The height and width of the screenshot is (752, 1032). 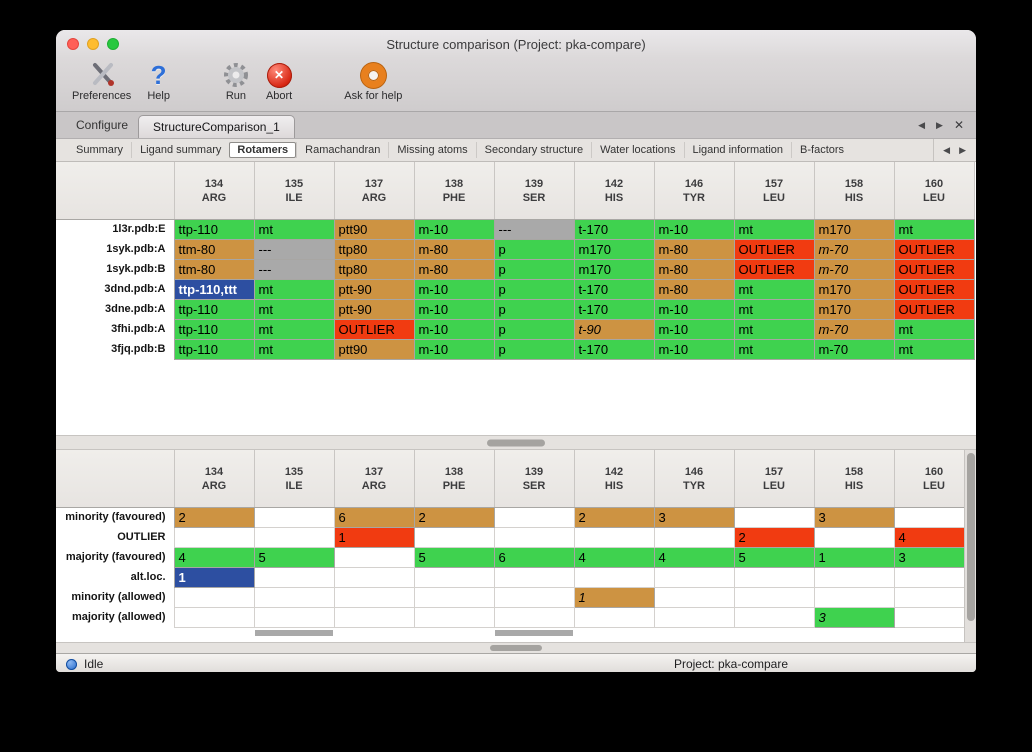 I want to click on close-window-button, so click(x=73, y=44).